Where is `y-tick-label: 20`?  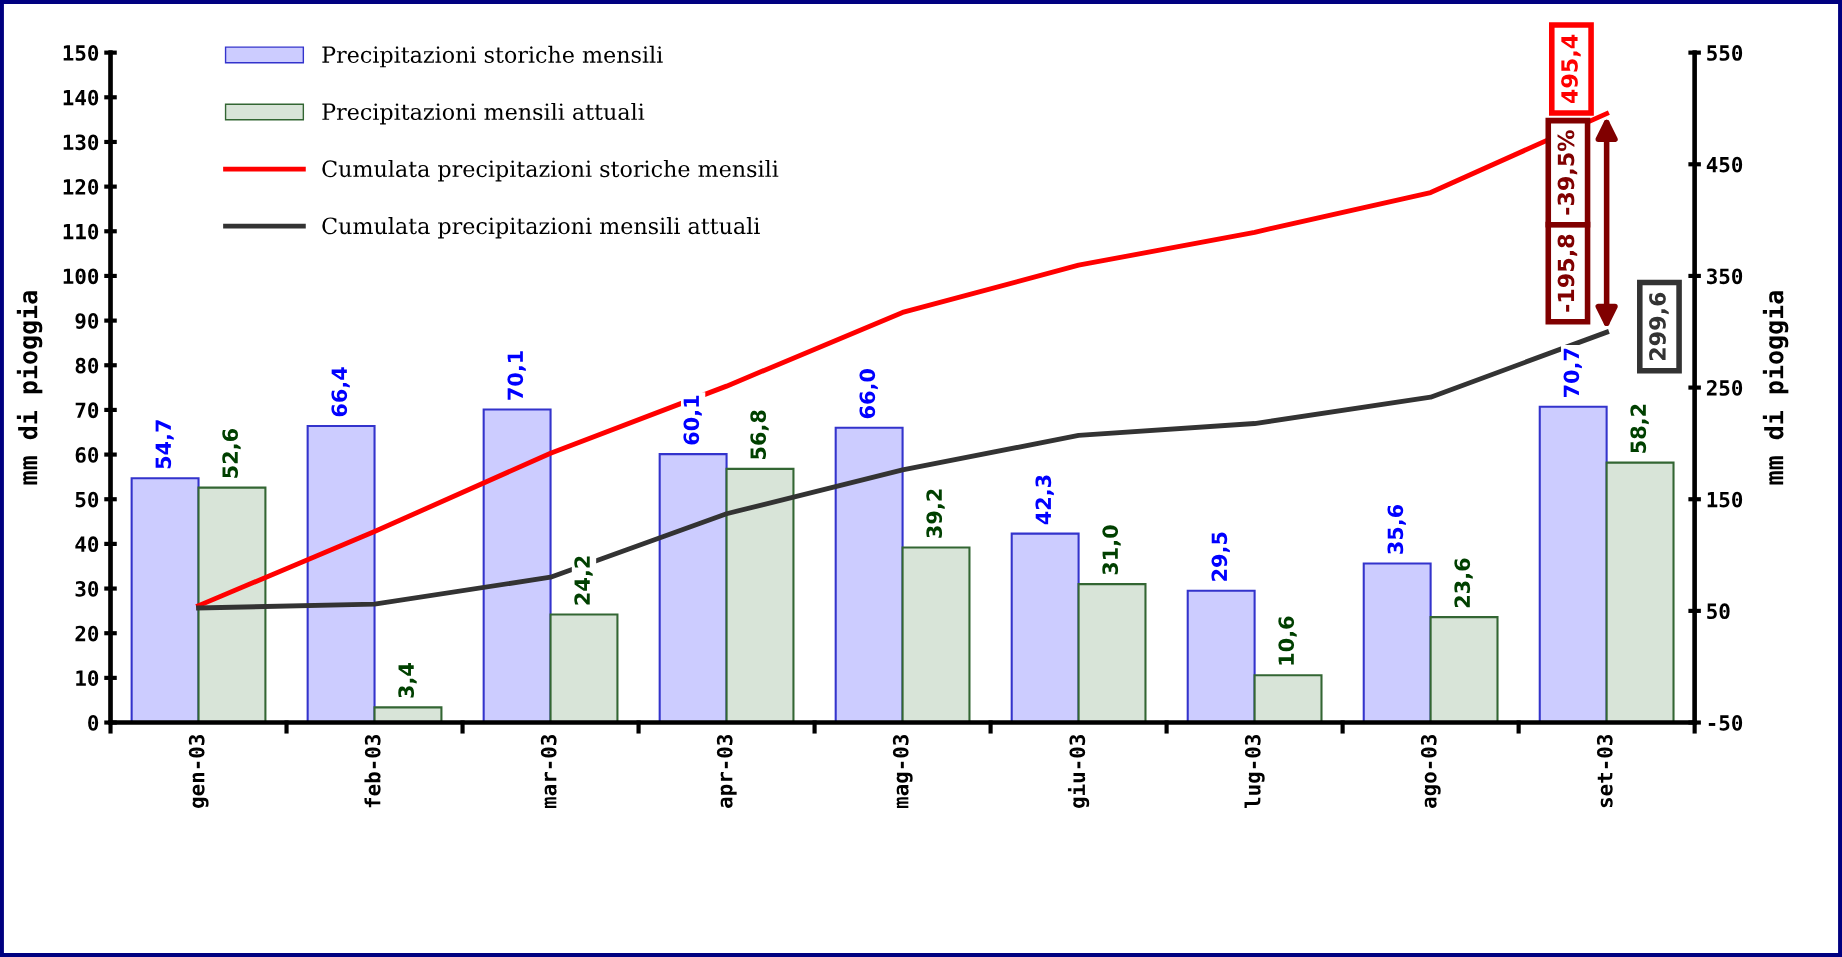 y-tick-label: 20 is located at coordinates (87, 633).